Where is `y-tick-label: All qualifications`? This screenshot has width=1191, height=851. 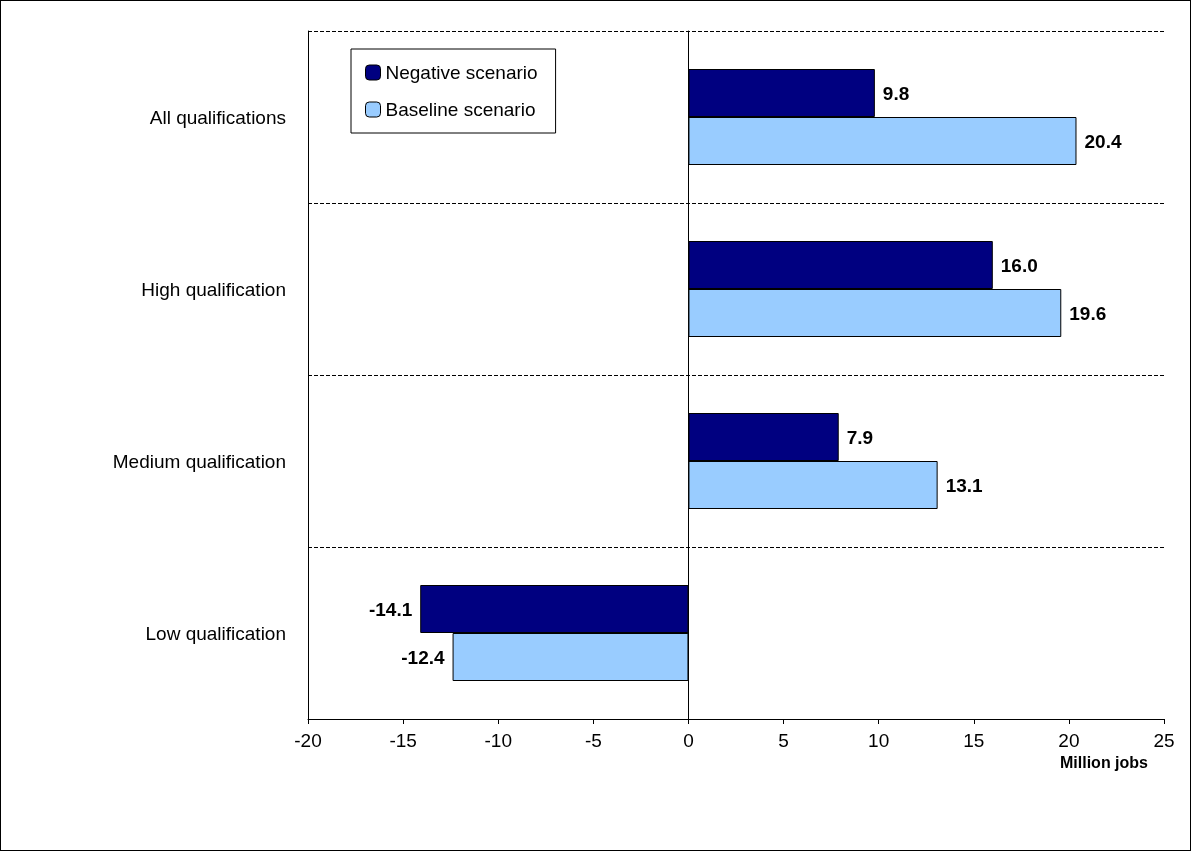 y-tick-label: All qualifications is located at coordinates (217, 117).